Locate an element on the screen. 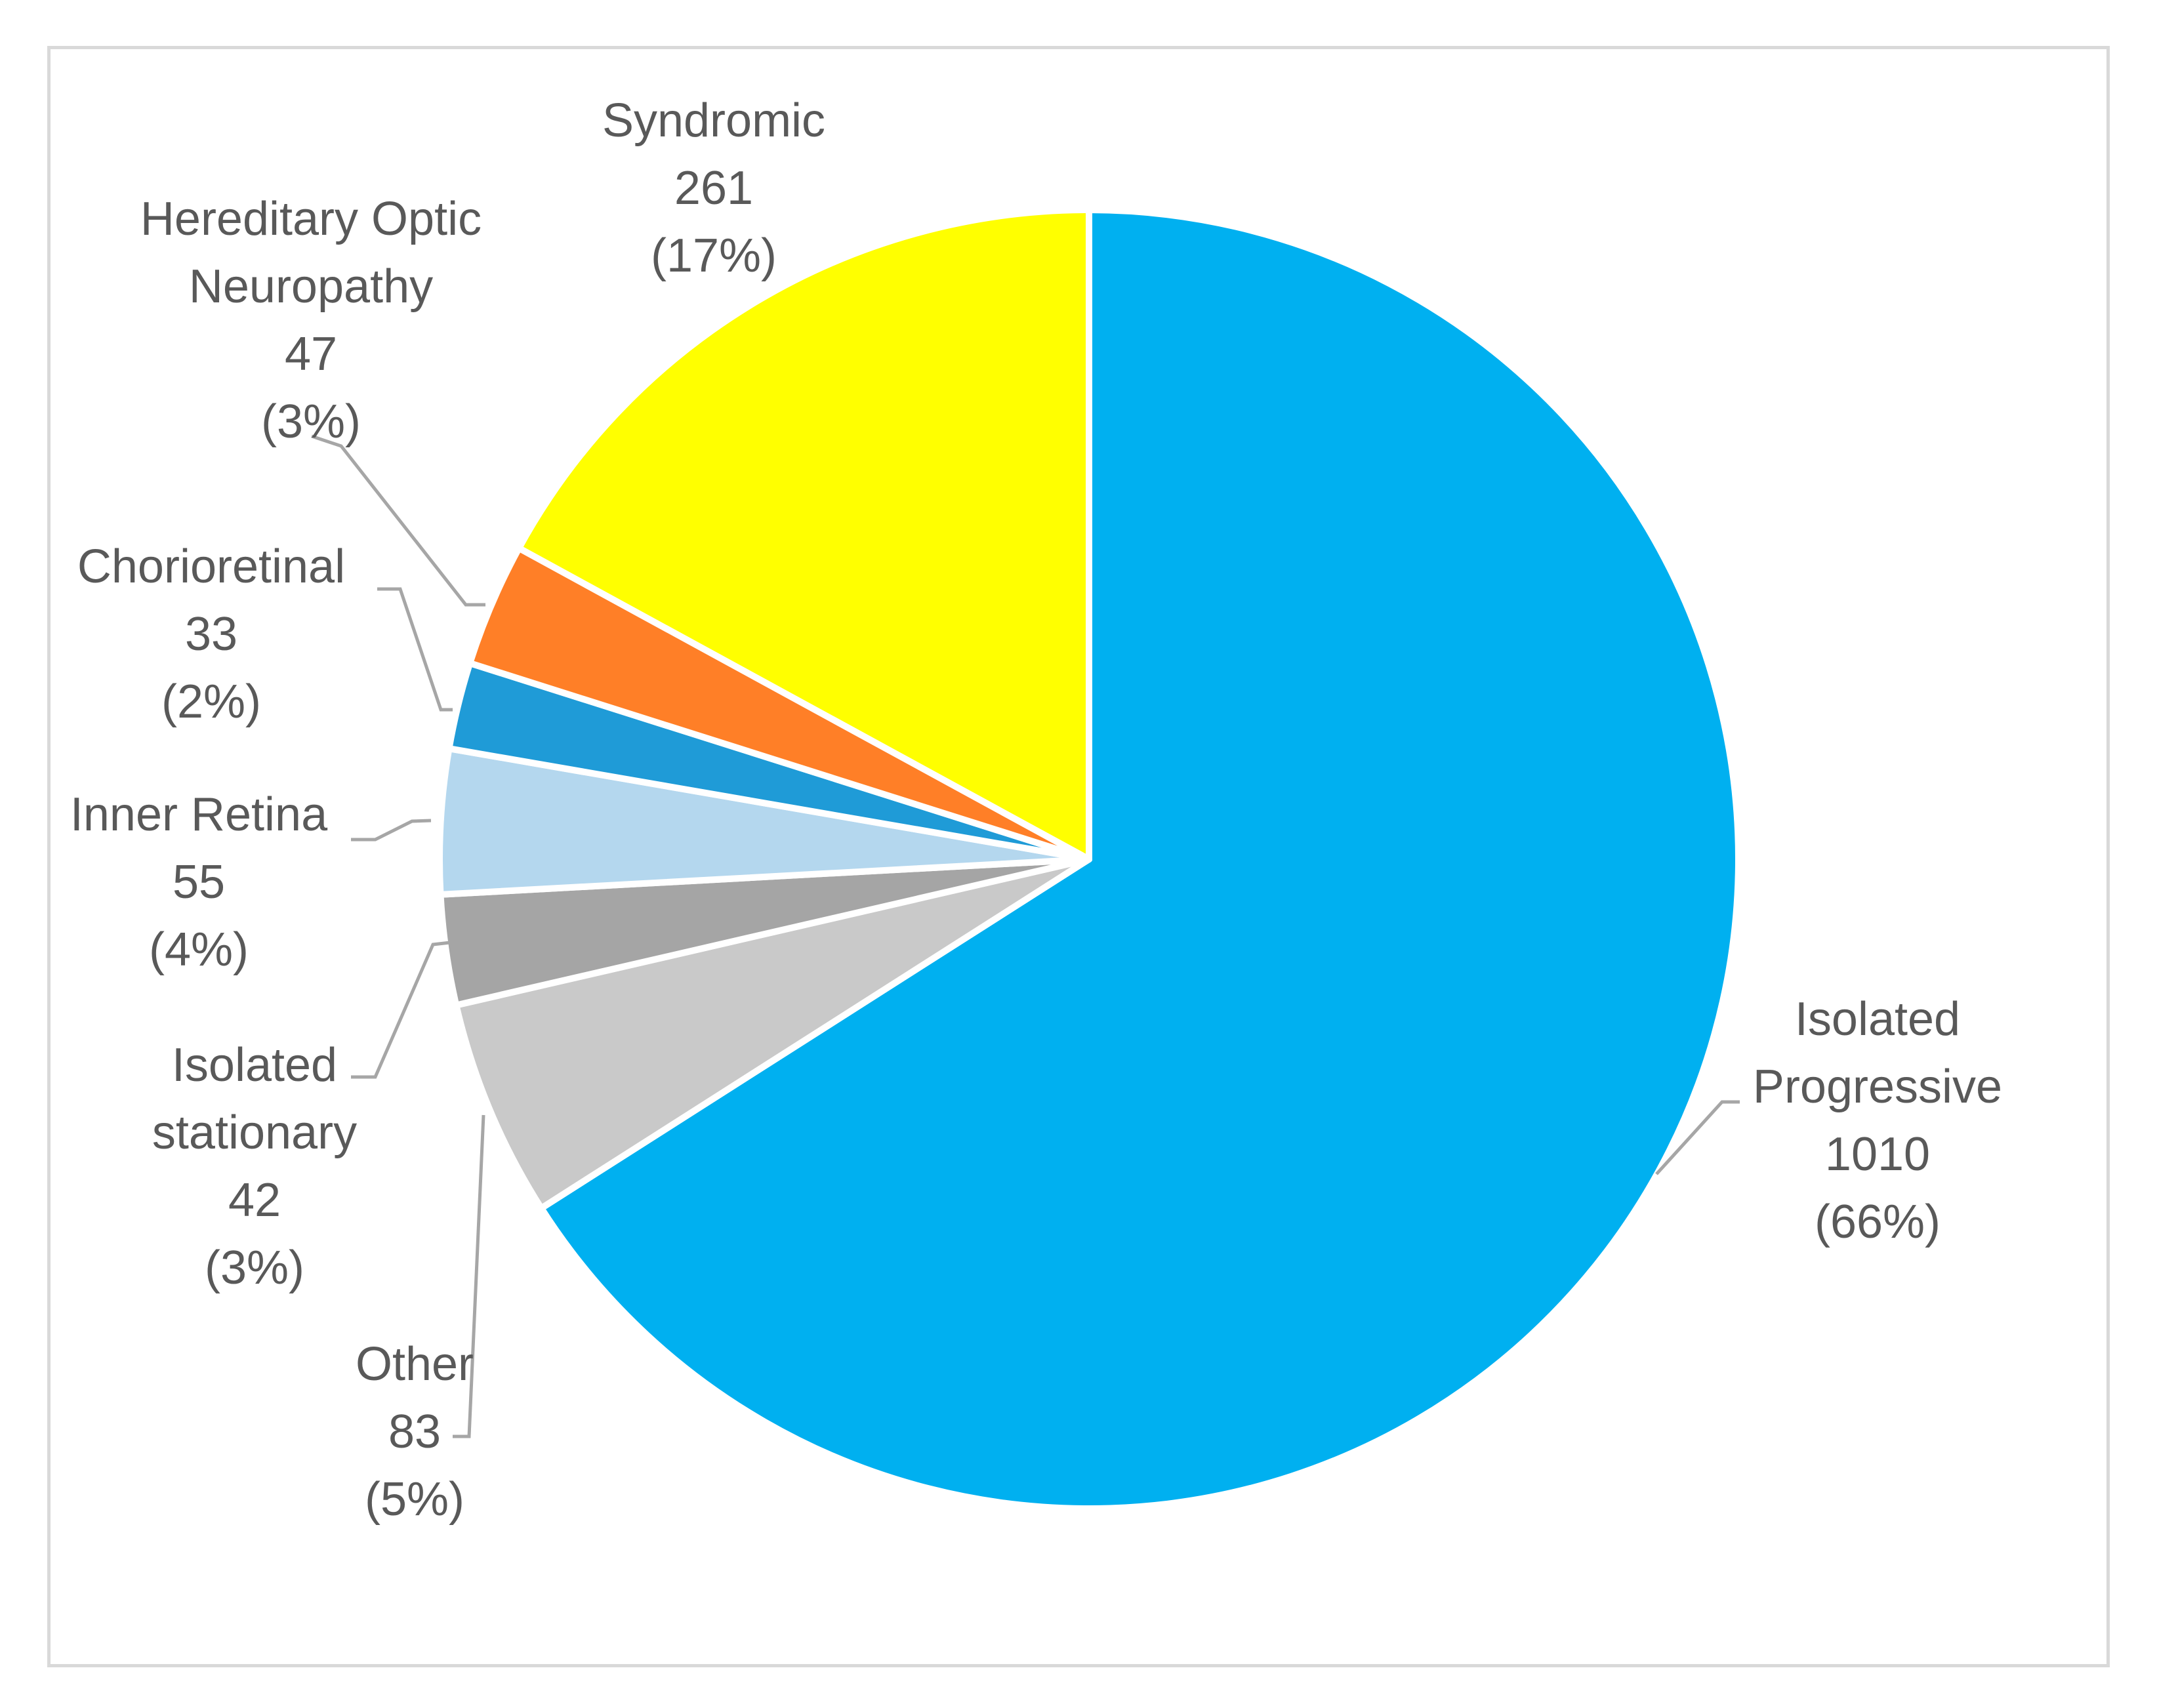 The image size is (2157, 1708). data-label-line: 42 is located at coordinates (255, 1200).